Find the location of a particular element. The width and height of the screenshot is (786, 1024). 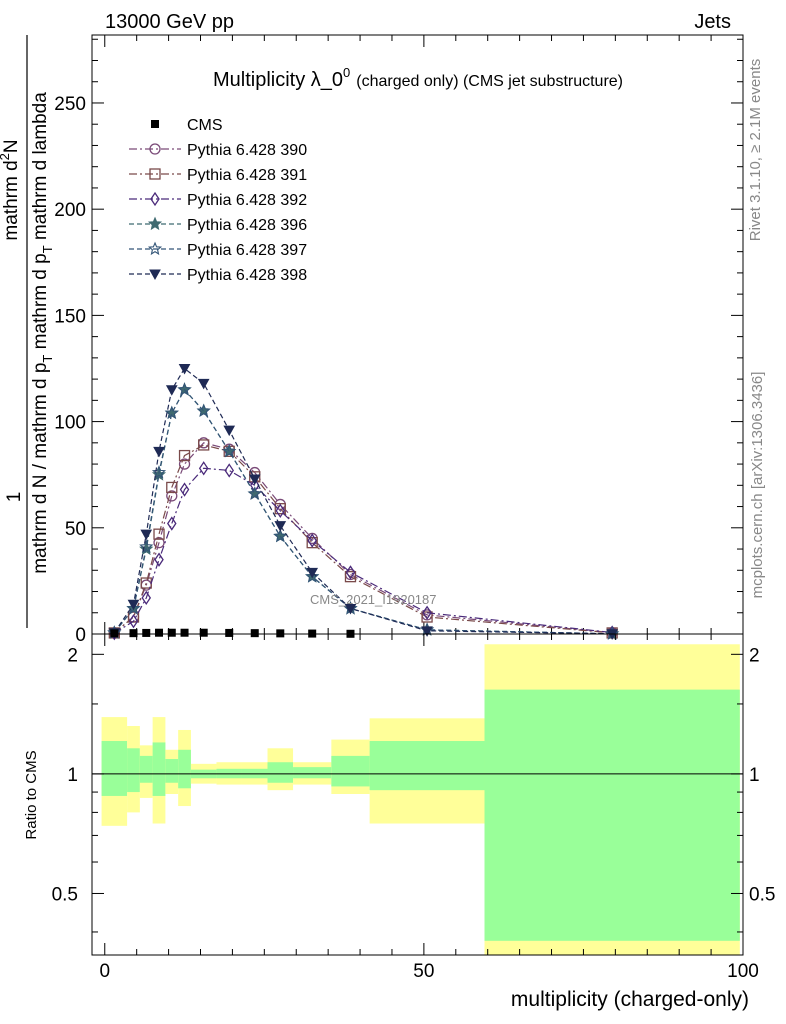

ratio-y-tick-label: 1 is located at coordinates (72, 775).